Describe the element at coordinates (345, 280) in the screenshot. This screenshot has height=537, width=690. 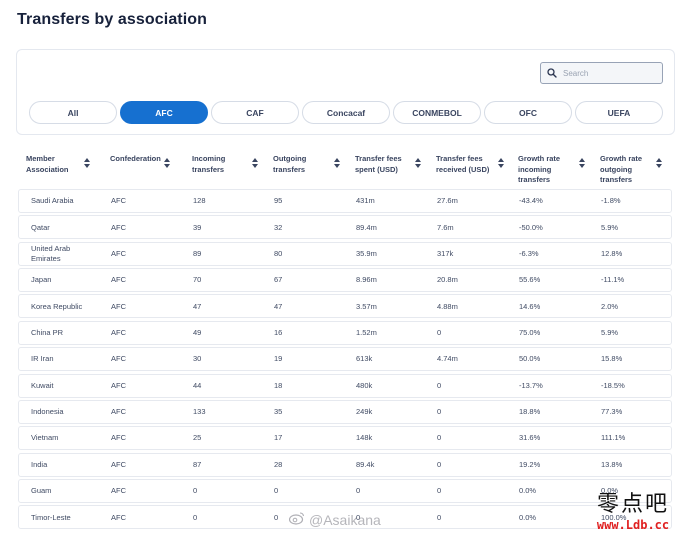
I see `table-row: Japan AFC 70 67 8.96m 20.8m 55.6% -11.1%` at that location.